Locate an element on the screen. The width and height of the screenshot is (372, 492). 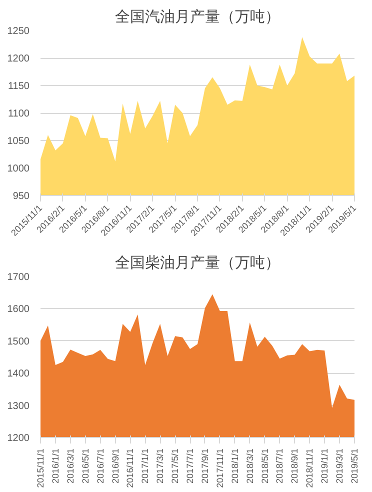
x-tick-label: 2019/5/1 is located at coordinates (355, 466).